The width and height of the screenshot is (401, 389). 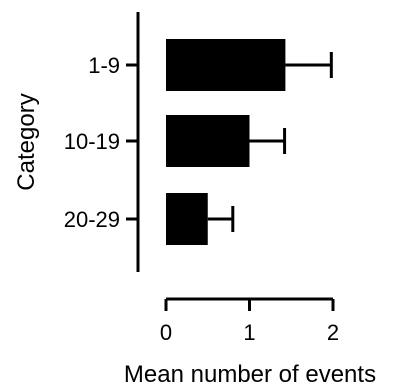 I want to click on x-tick-label-1: 1, so click(x=249, y=332).